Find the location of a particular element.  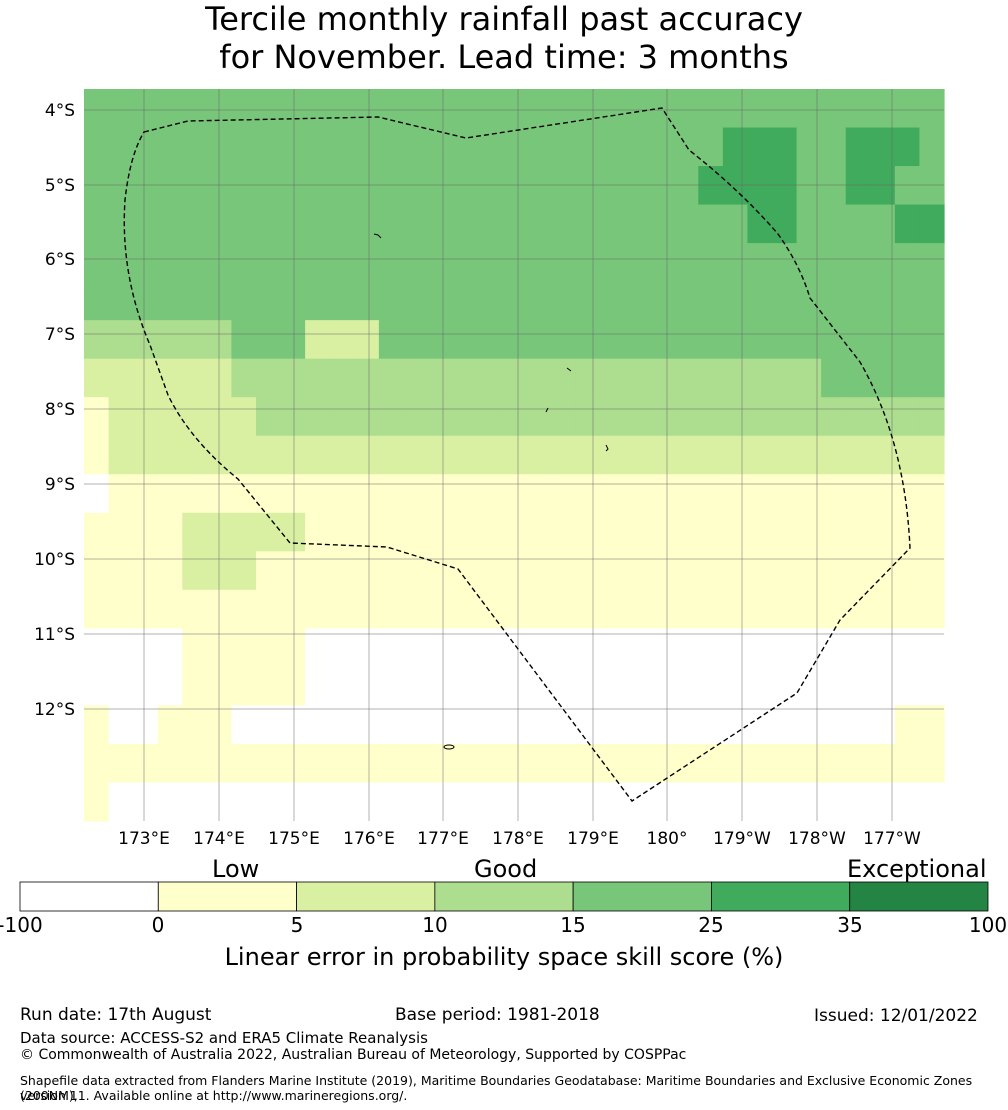

base-period: Base period: 1981-2018 is located at coordinates (497, 1015).